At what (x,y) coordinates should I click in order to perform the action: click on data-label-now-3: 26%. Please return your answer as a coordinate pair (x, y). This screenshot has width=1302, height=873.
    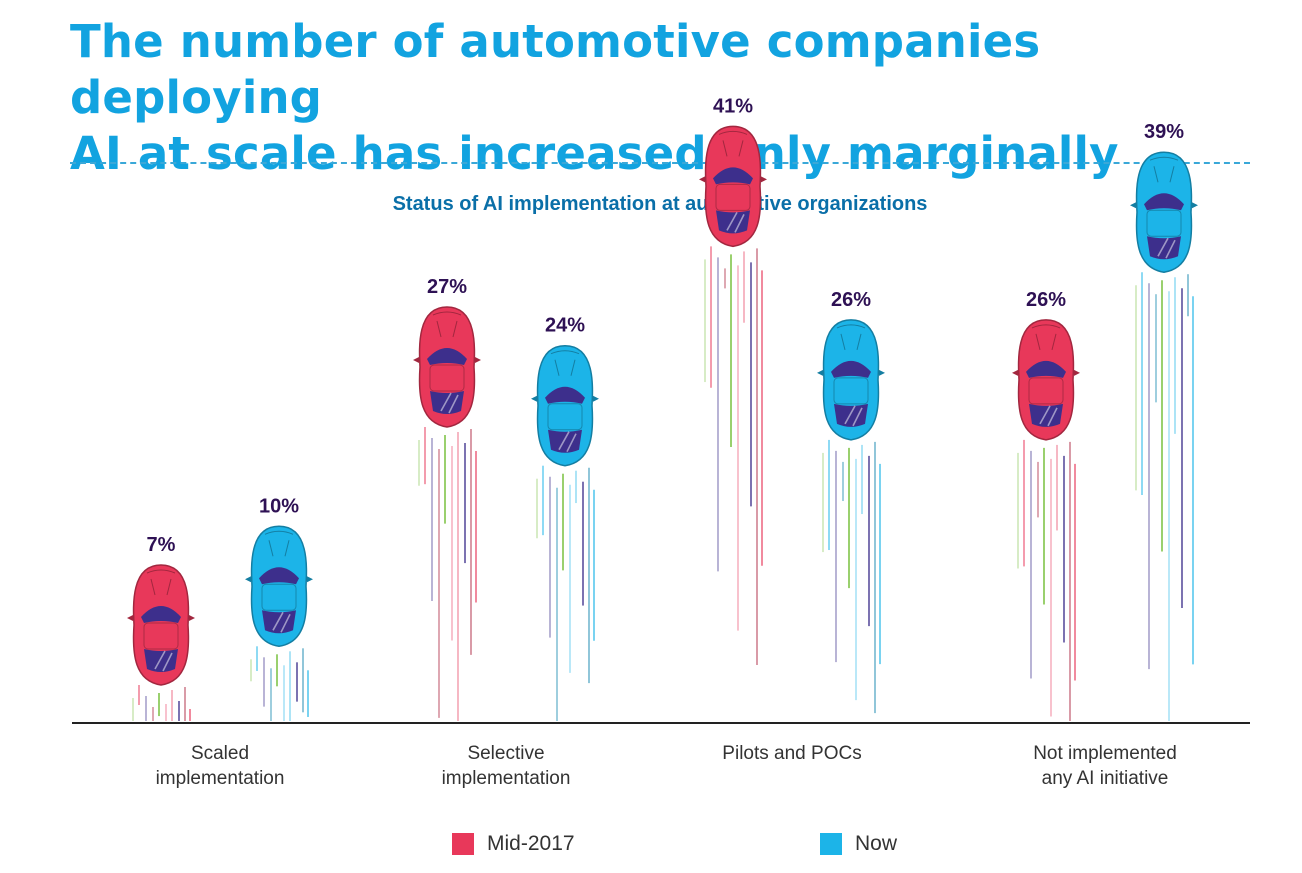
    Looking at the image, I should click on (851, 300).